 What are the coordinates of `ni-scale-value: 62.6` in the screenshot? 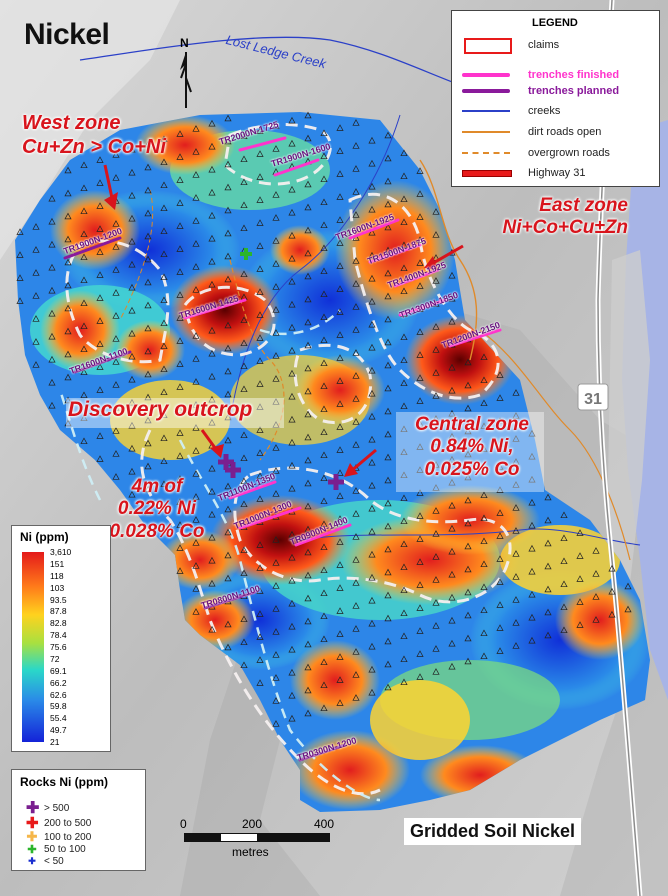 It's located at (58, 694).